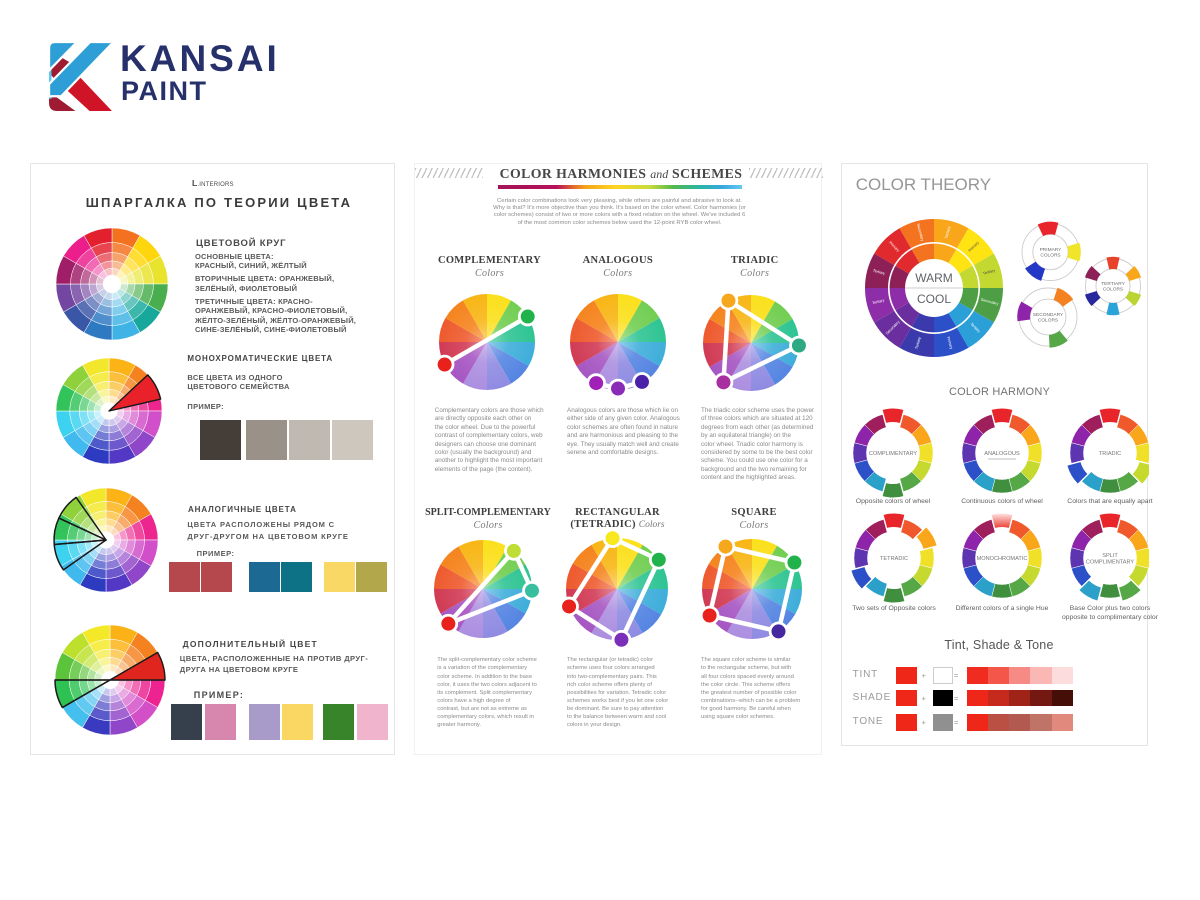  What do you see at coordinates (934, 278) in the screenshot?
I see `svg-text: WARM` at bounding box center [934, 278].